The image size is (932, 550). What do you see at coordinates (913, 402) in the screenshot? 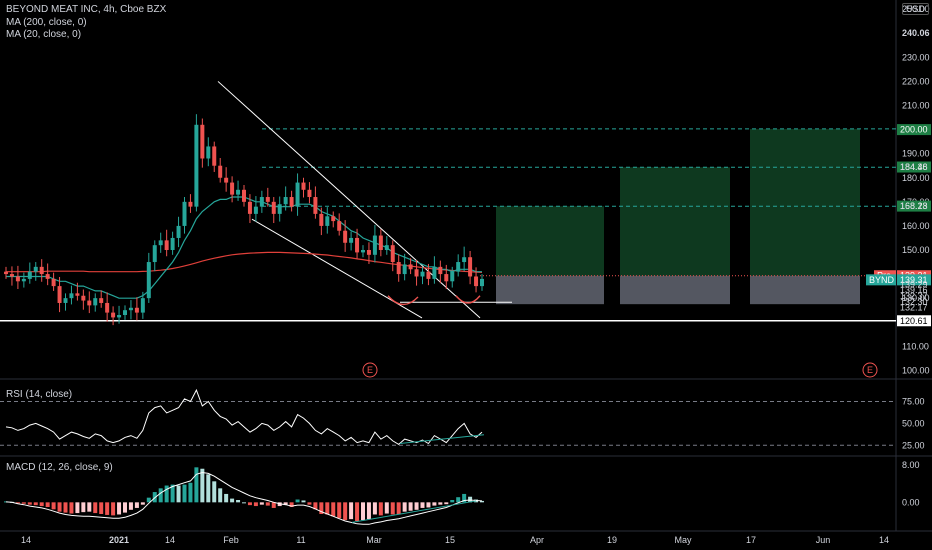
I see `rsi-tick-label: 75.00` at bounding box center [913, 402].